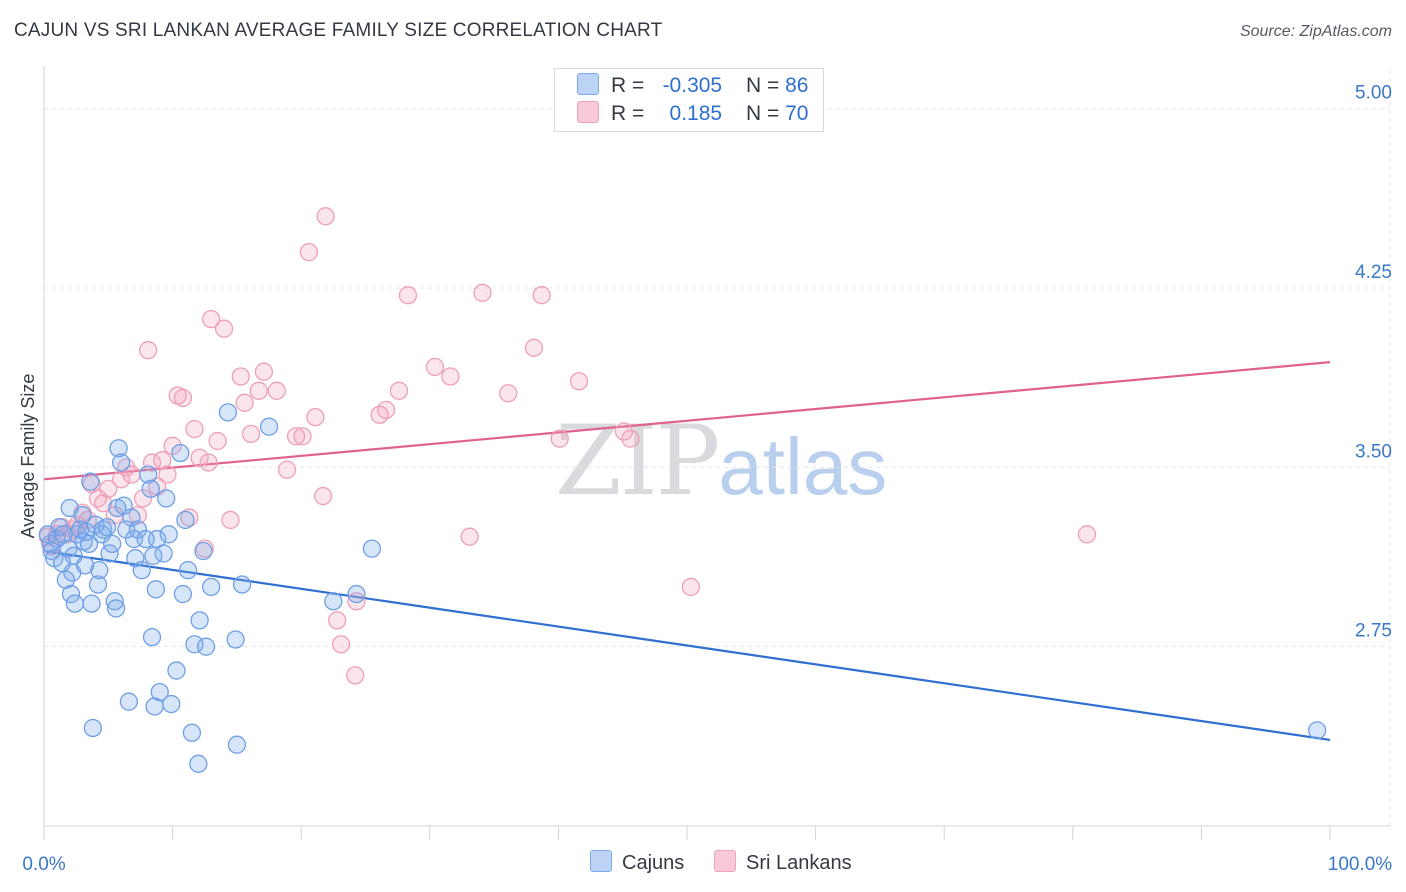  What do you see at coordinates (689, 100) in the screenshot?
I see `stats-legend: R = -0.305 N = 86 R = 0.185 N = 70` at bounding box center [689, 100].